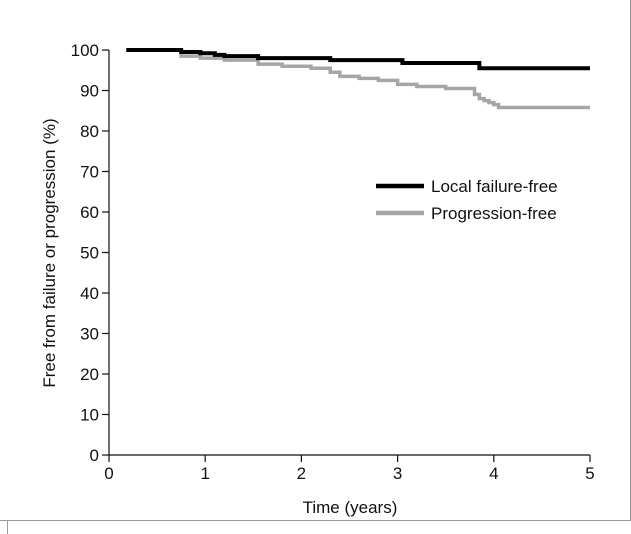 This screenshot has width=631, height=534. Describe the element at coordinates (89, 212) in the screenshot. I see `y-tick-label: 60` at that location.